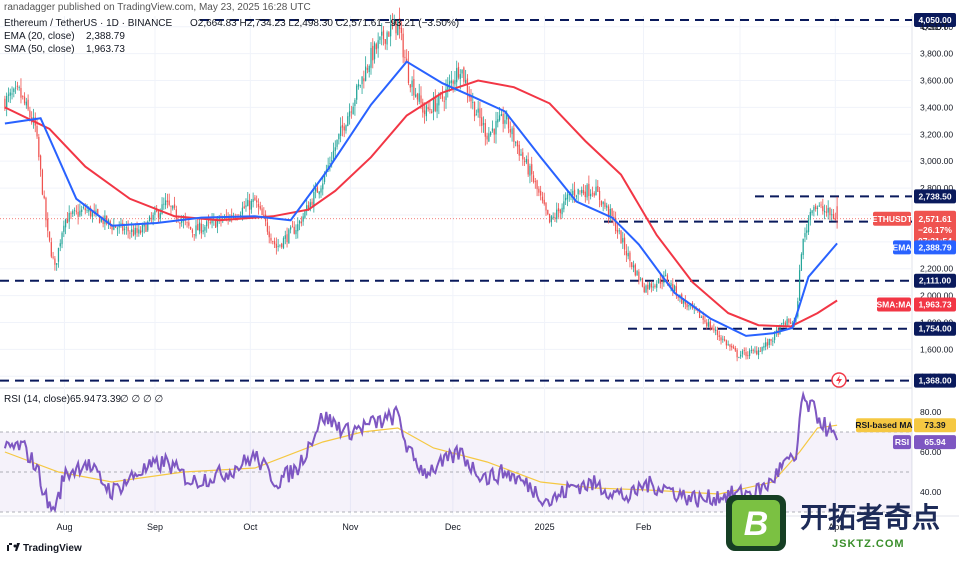  Describe the element at coordinates (839, 380) in the screenshot. I see `lightning-icon` at that location.